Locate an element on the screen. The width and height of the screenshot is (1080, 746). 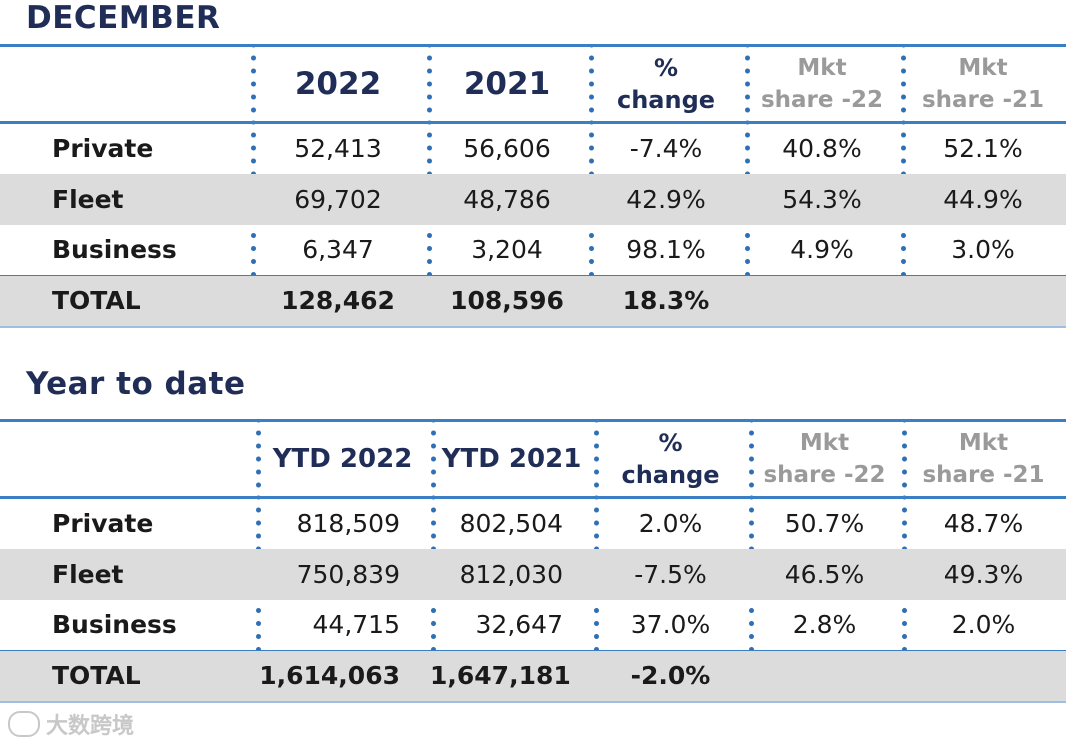
cell-mkt22: 50.7% is located at coordinates (824, 523).